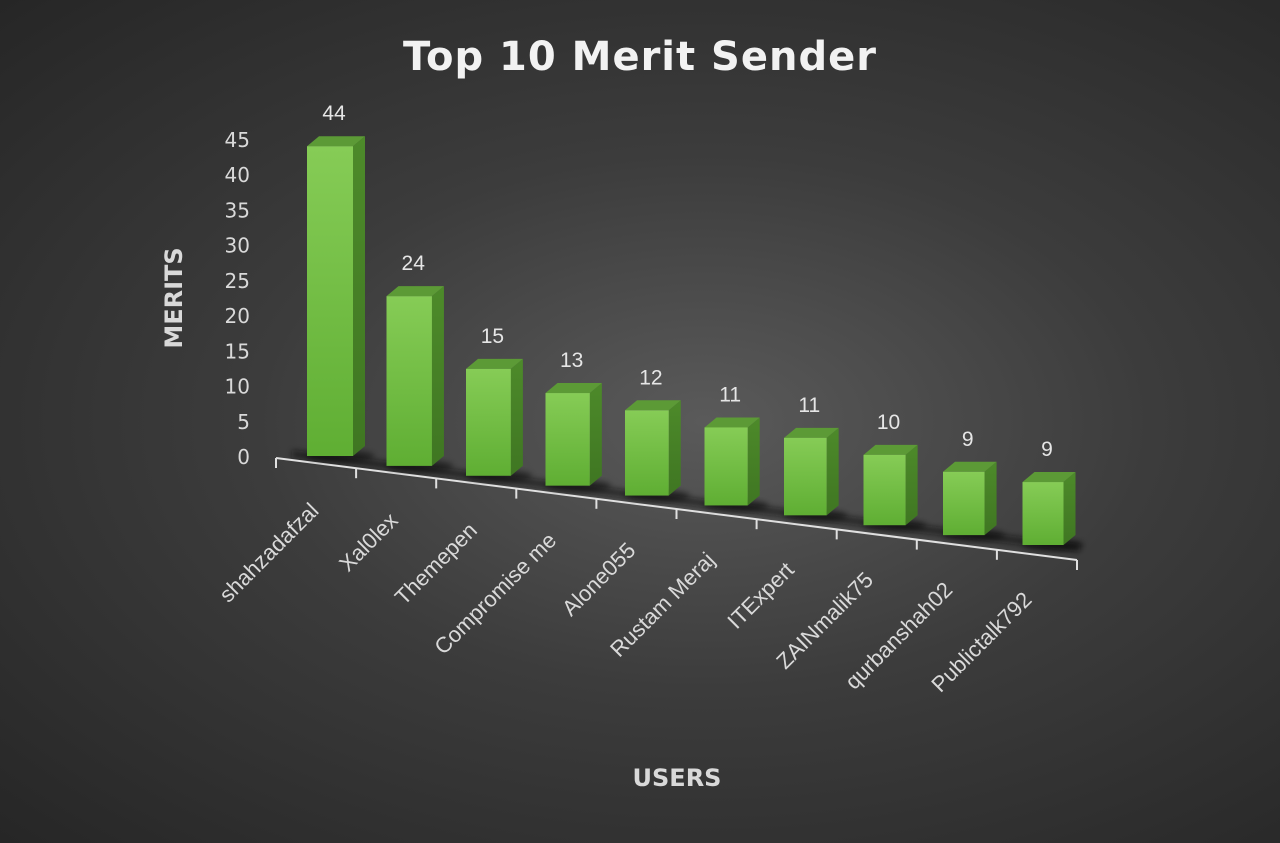 This screenshot has height=843, width=1280. What do you see at coordinates (237, 140) in the screenshot?
I see `y-tick-label: 45` at bounding box center [237, 140].